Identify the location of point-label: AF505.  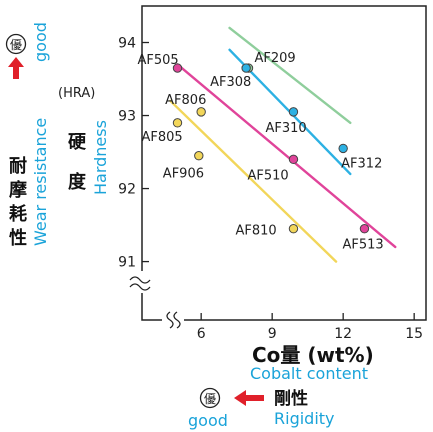
(158, 60).